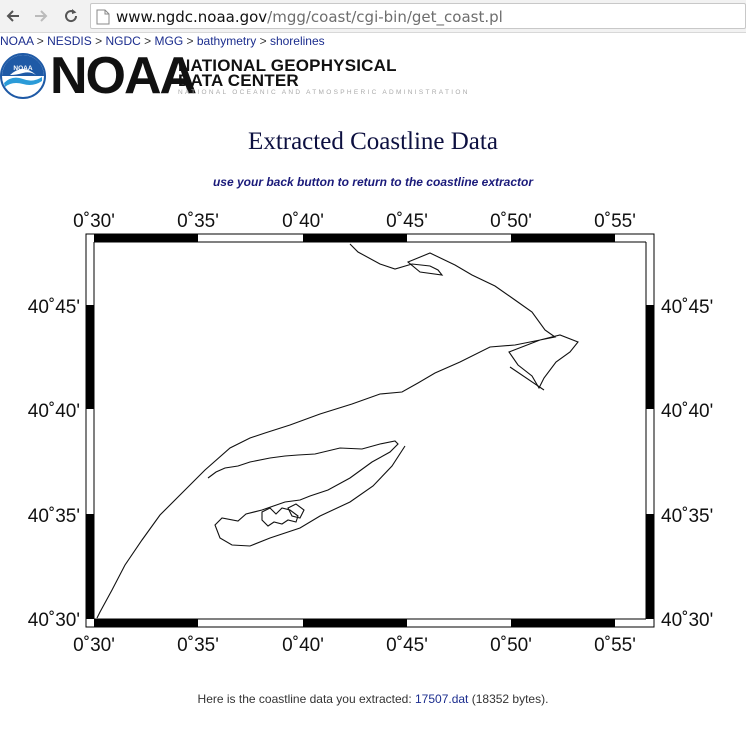 Image resolution: width=746 pixels, height=733 pixels. I want to click on top-tick-label: 0˚55', so click(615, 221).